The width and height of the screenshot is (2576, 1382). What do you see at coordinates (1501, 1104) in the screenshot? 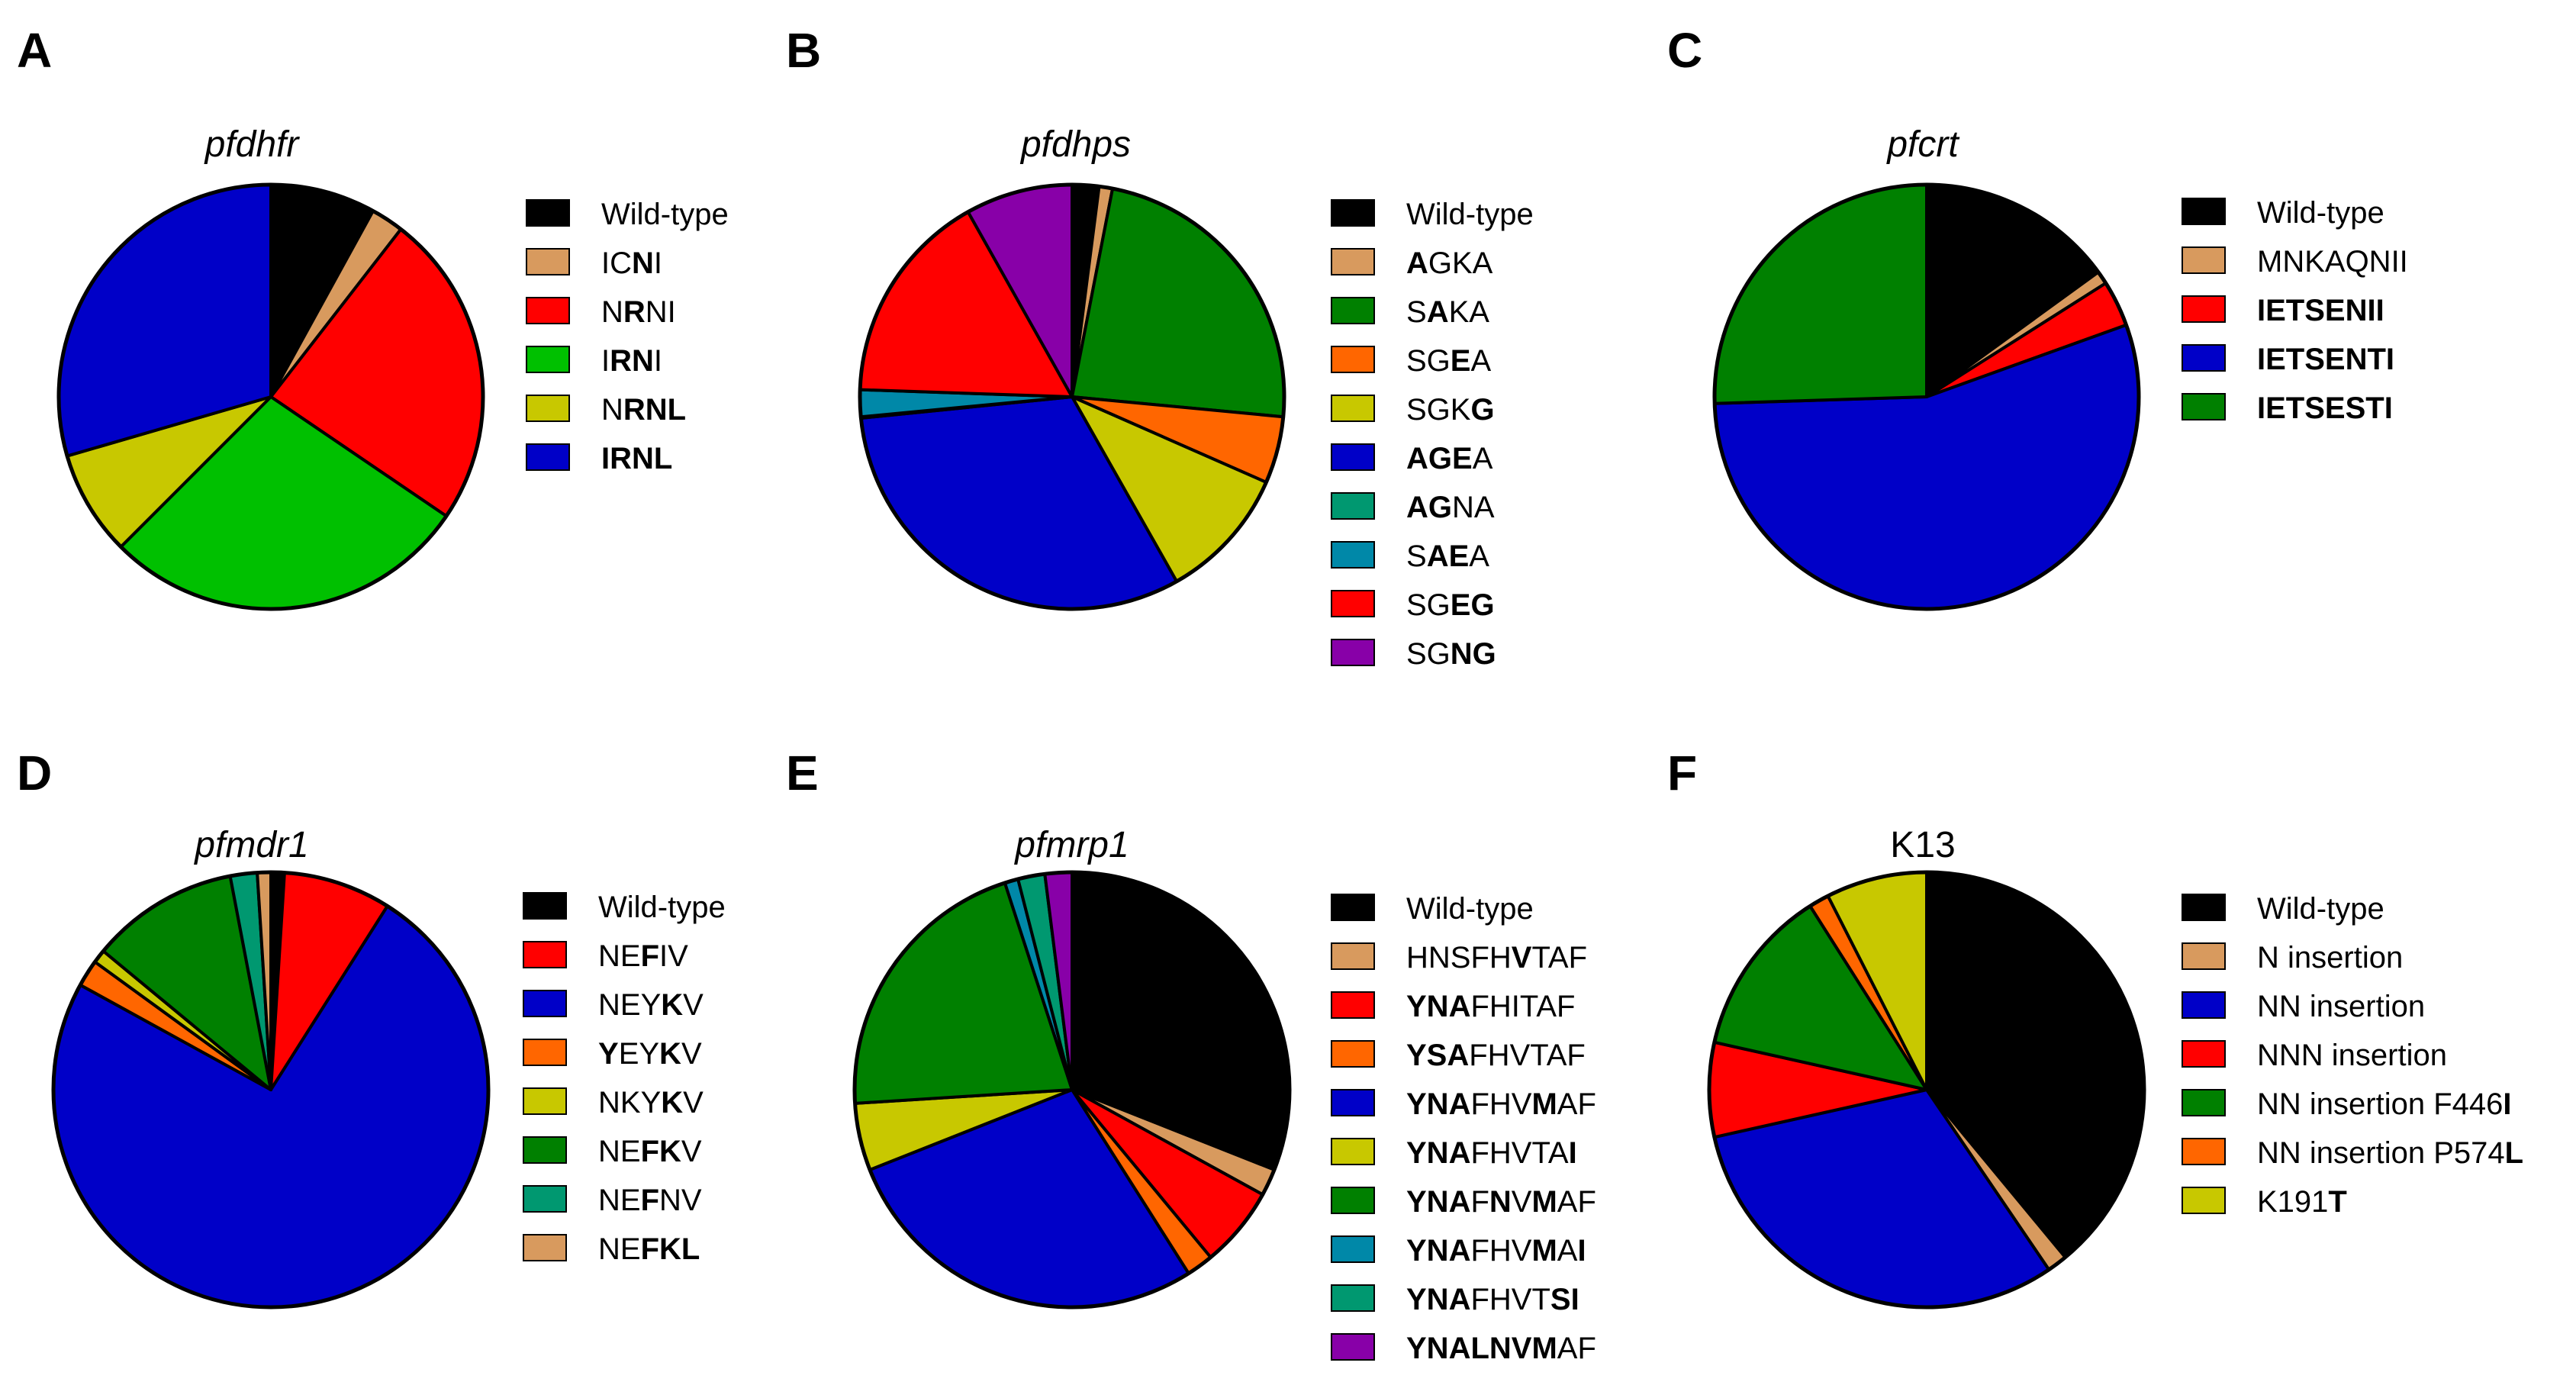
I see `legend-label: YNAFHVMAF` at bounding box center [1501, 1104].